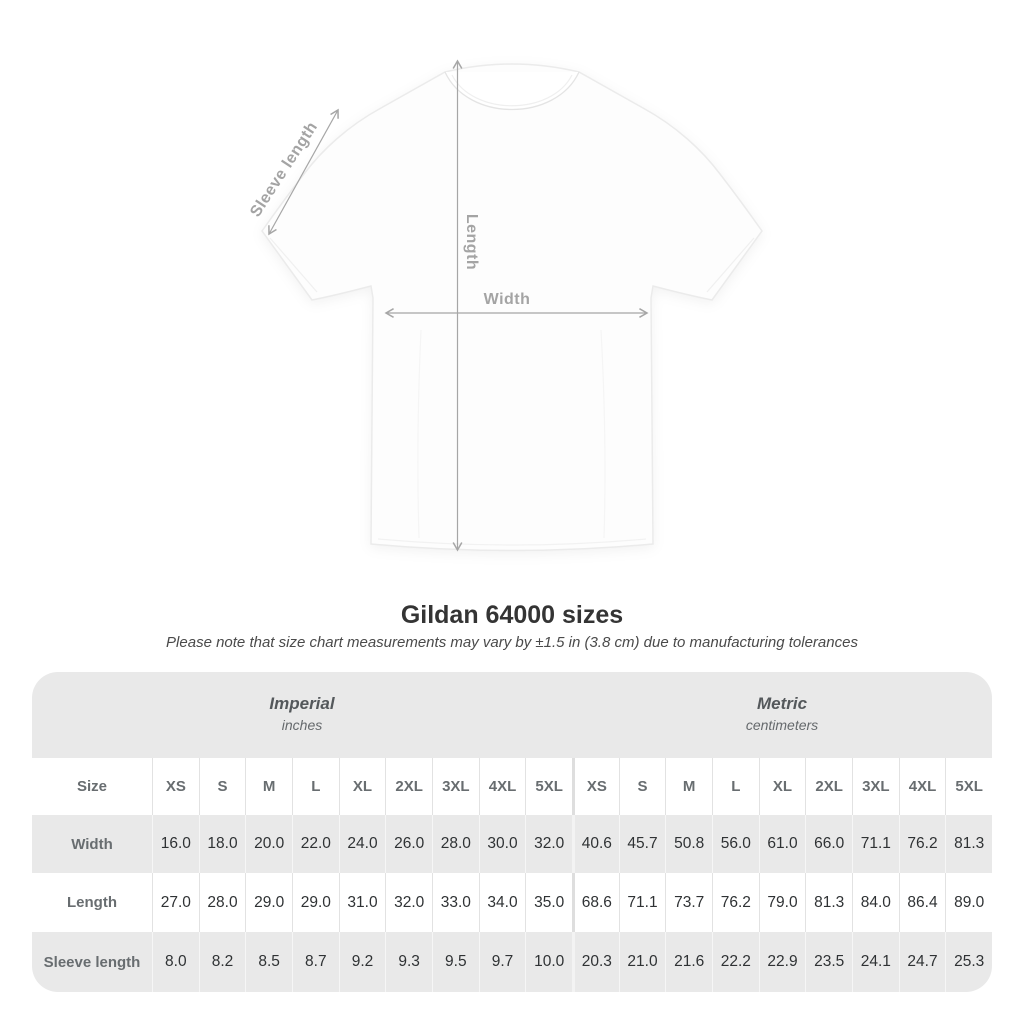  I want to click on imperial-title: Imperial, so click(302, 703).